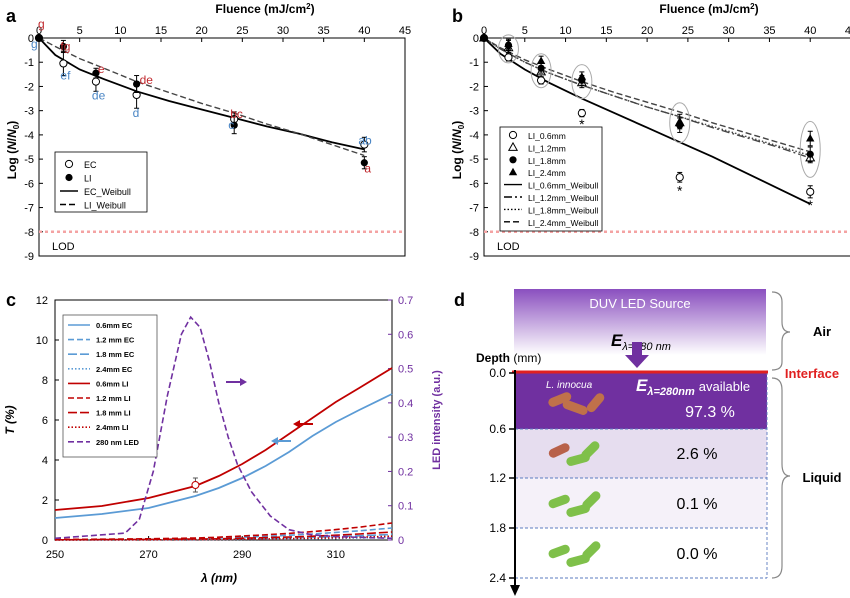 Image resolution: width=850 pixels, height=598 pixels. What do you see at coordinates (639, 303) in the screenshot?
I see `led-source-label: DUV LED Source` at bounding box center [639, 303].